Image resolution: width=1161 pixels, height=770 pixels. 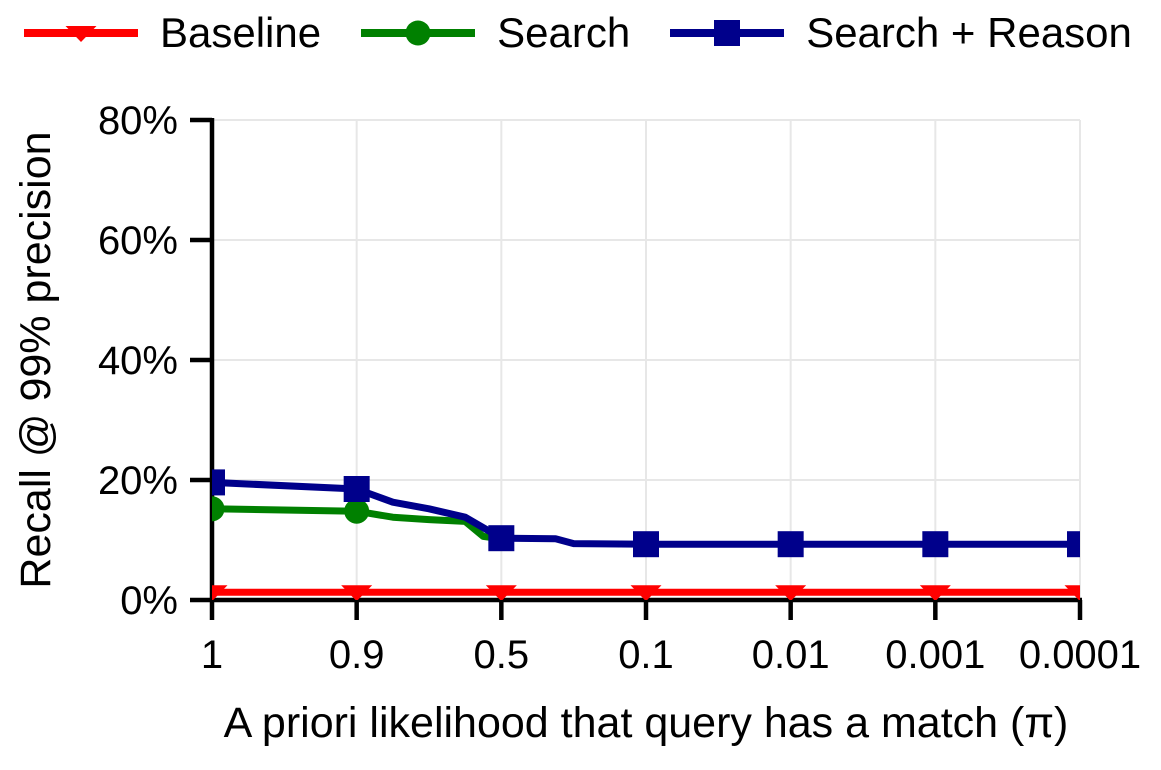 I want to click on legend-square-marker, so click(x=727, y=33).